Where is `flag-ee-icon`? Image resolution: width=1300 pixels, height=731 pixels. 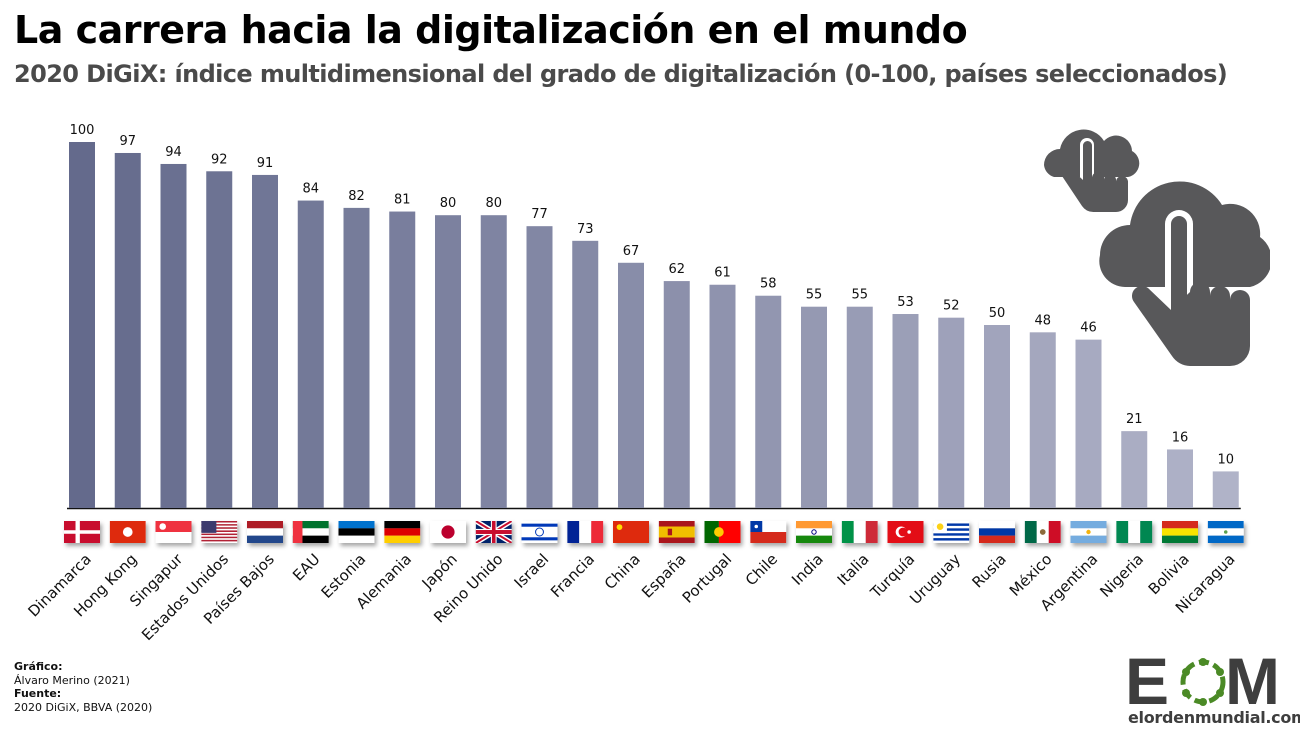 flag-ee-icon is located at coordinates (356, 532).